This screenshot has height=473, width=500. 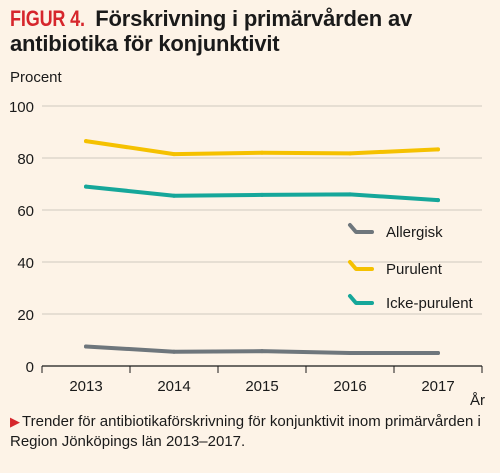 I want to click on y-tick-label: 80, so click(x=25, y=159).